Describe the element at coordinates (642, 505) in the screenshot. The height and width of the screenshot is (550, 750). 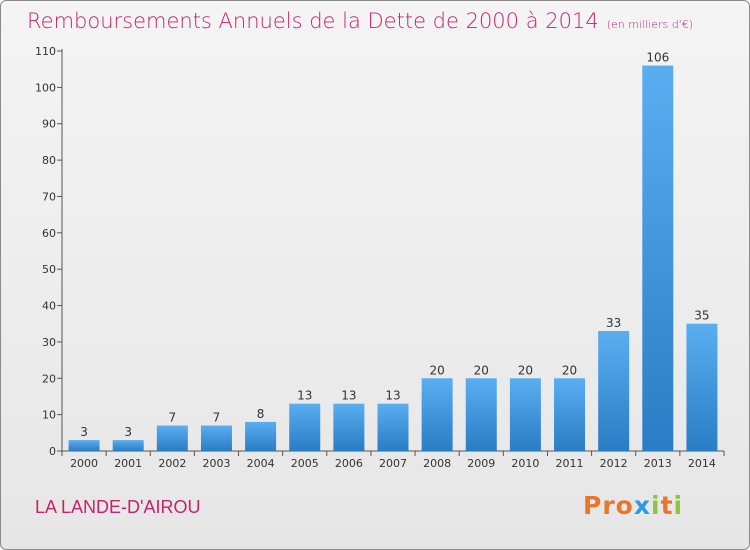
I see `logo-letter: x` at that location.